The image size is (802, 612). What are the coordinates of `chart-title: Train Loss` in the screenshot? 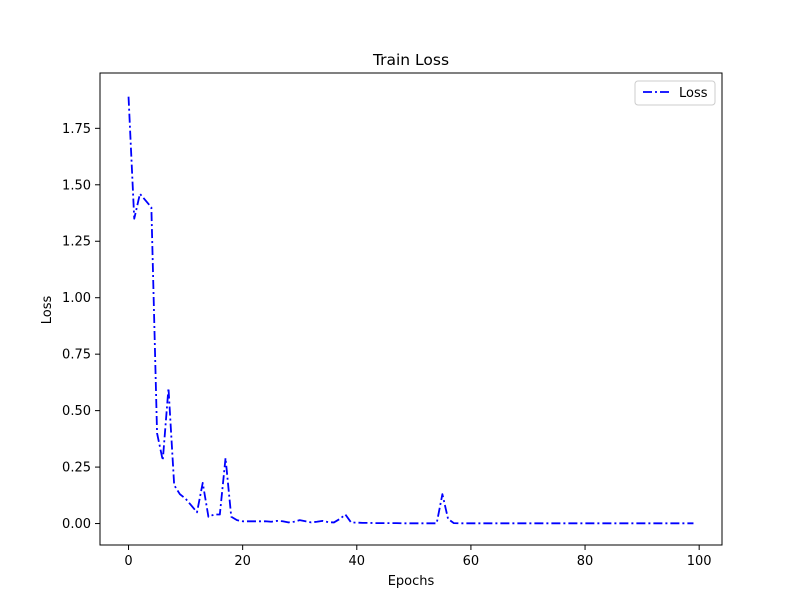 It's located at (410, 60).